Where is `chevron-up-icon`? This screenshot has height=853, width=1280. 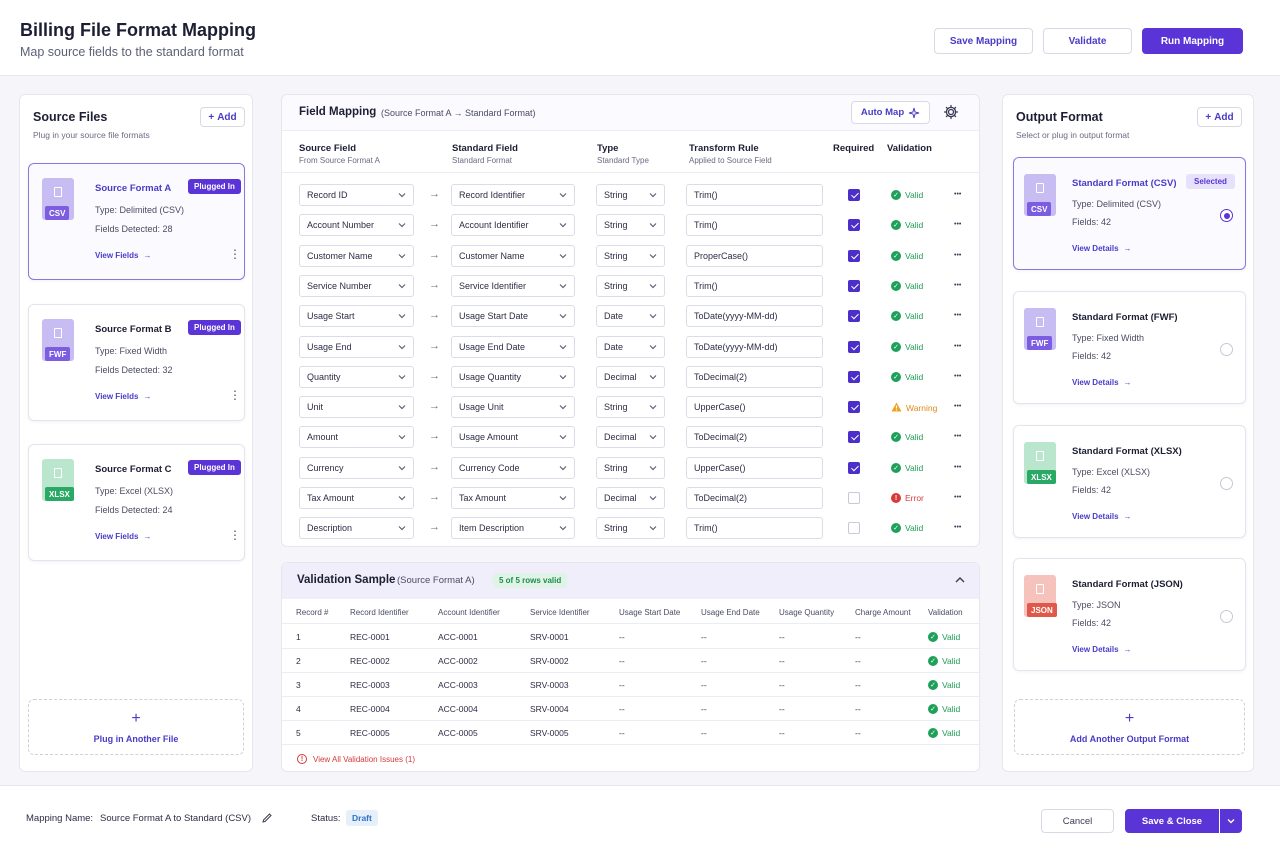
chevron-up-icon is located at coordinates (960, 580).